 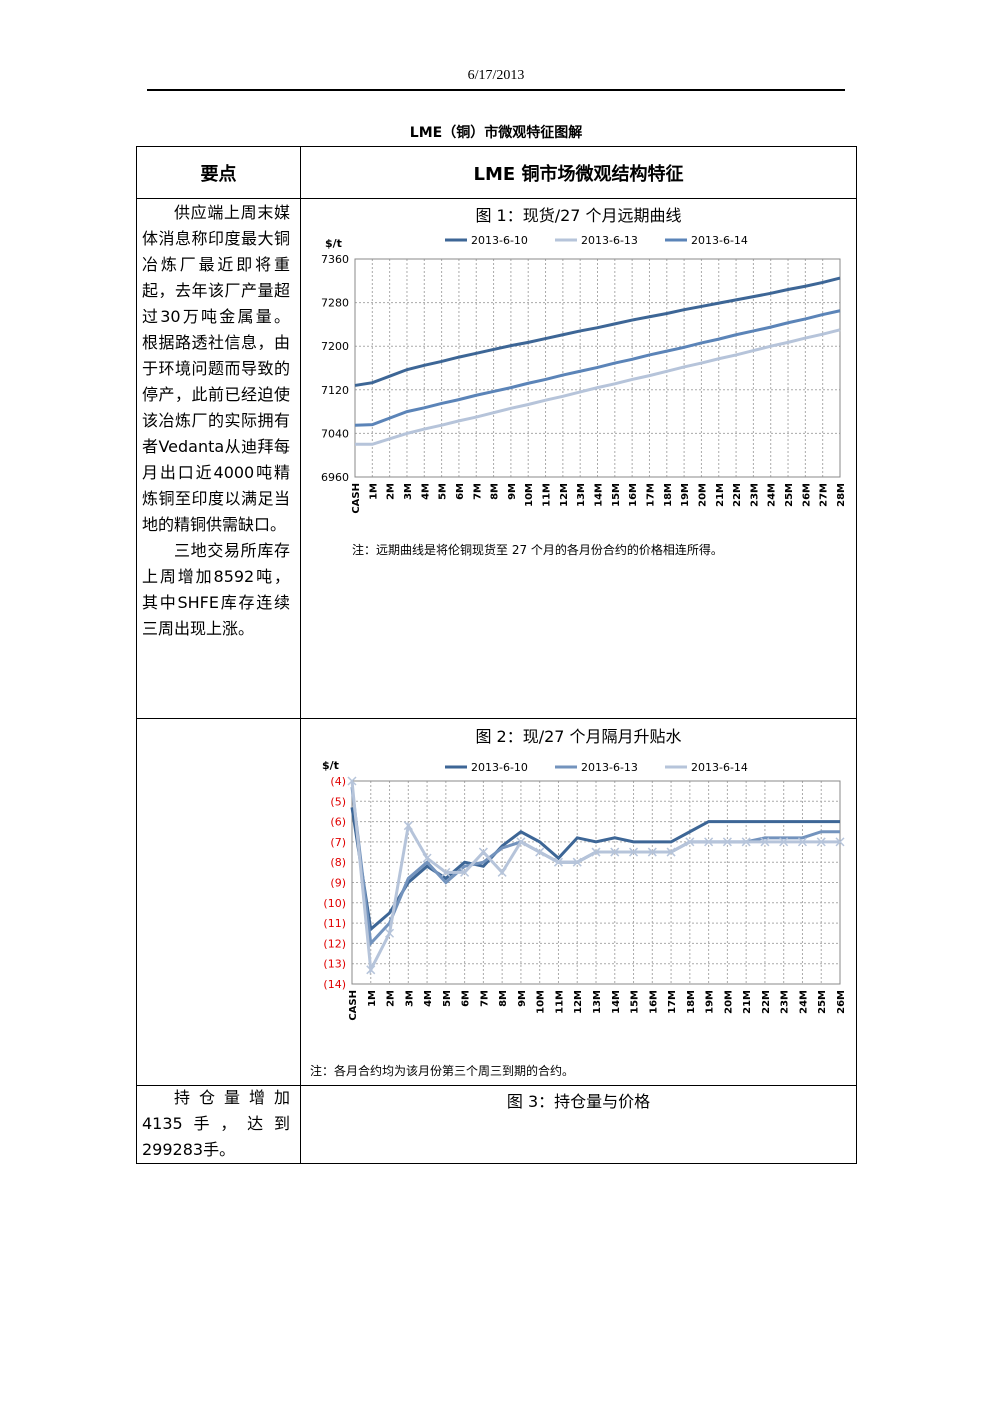 I want to click on figure-title: 图 1：现货/27 个月远期曲线, so click(x=578, y=215).